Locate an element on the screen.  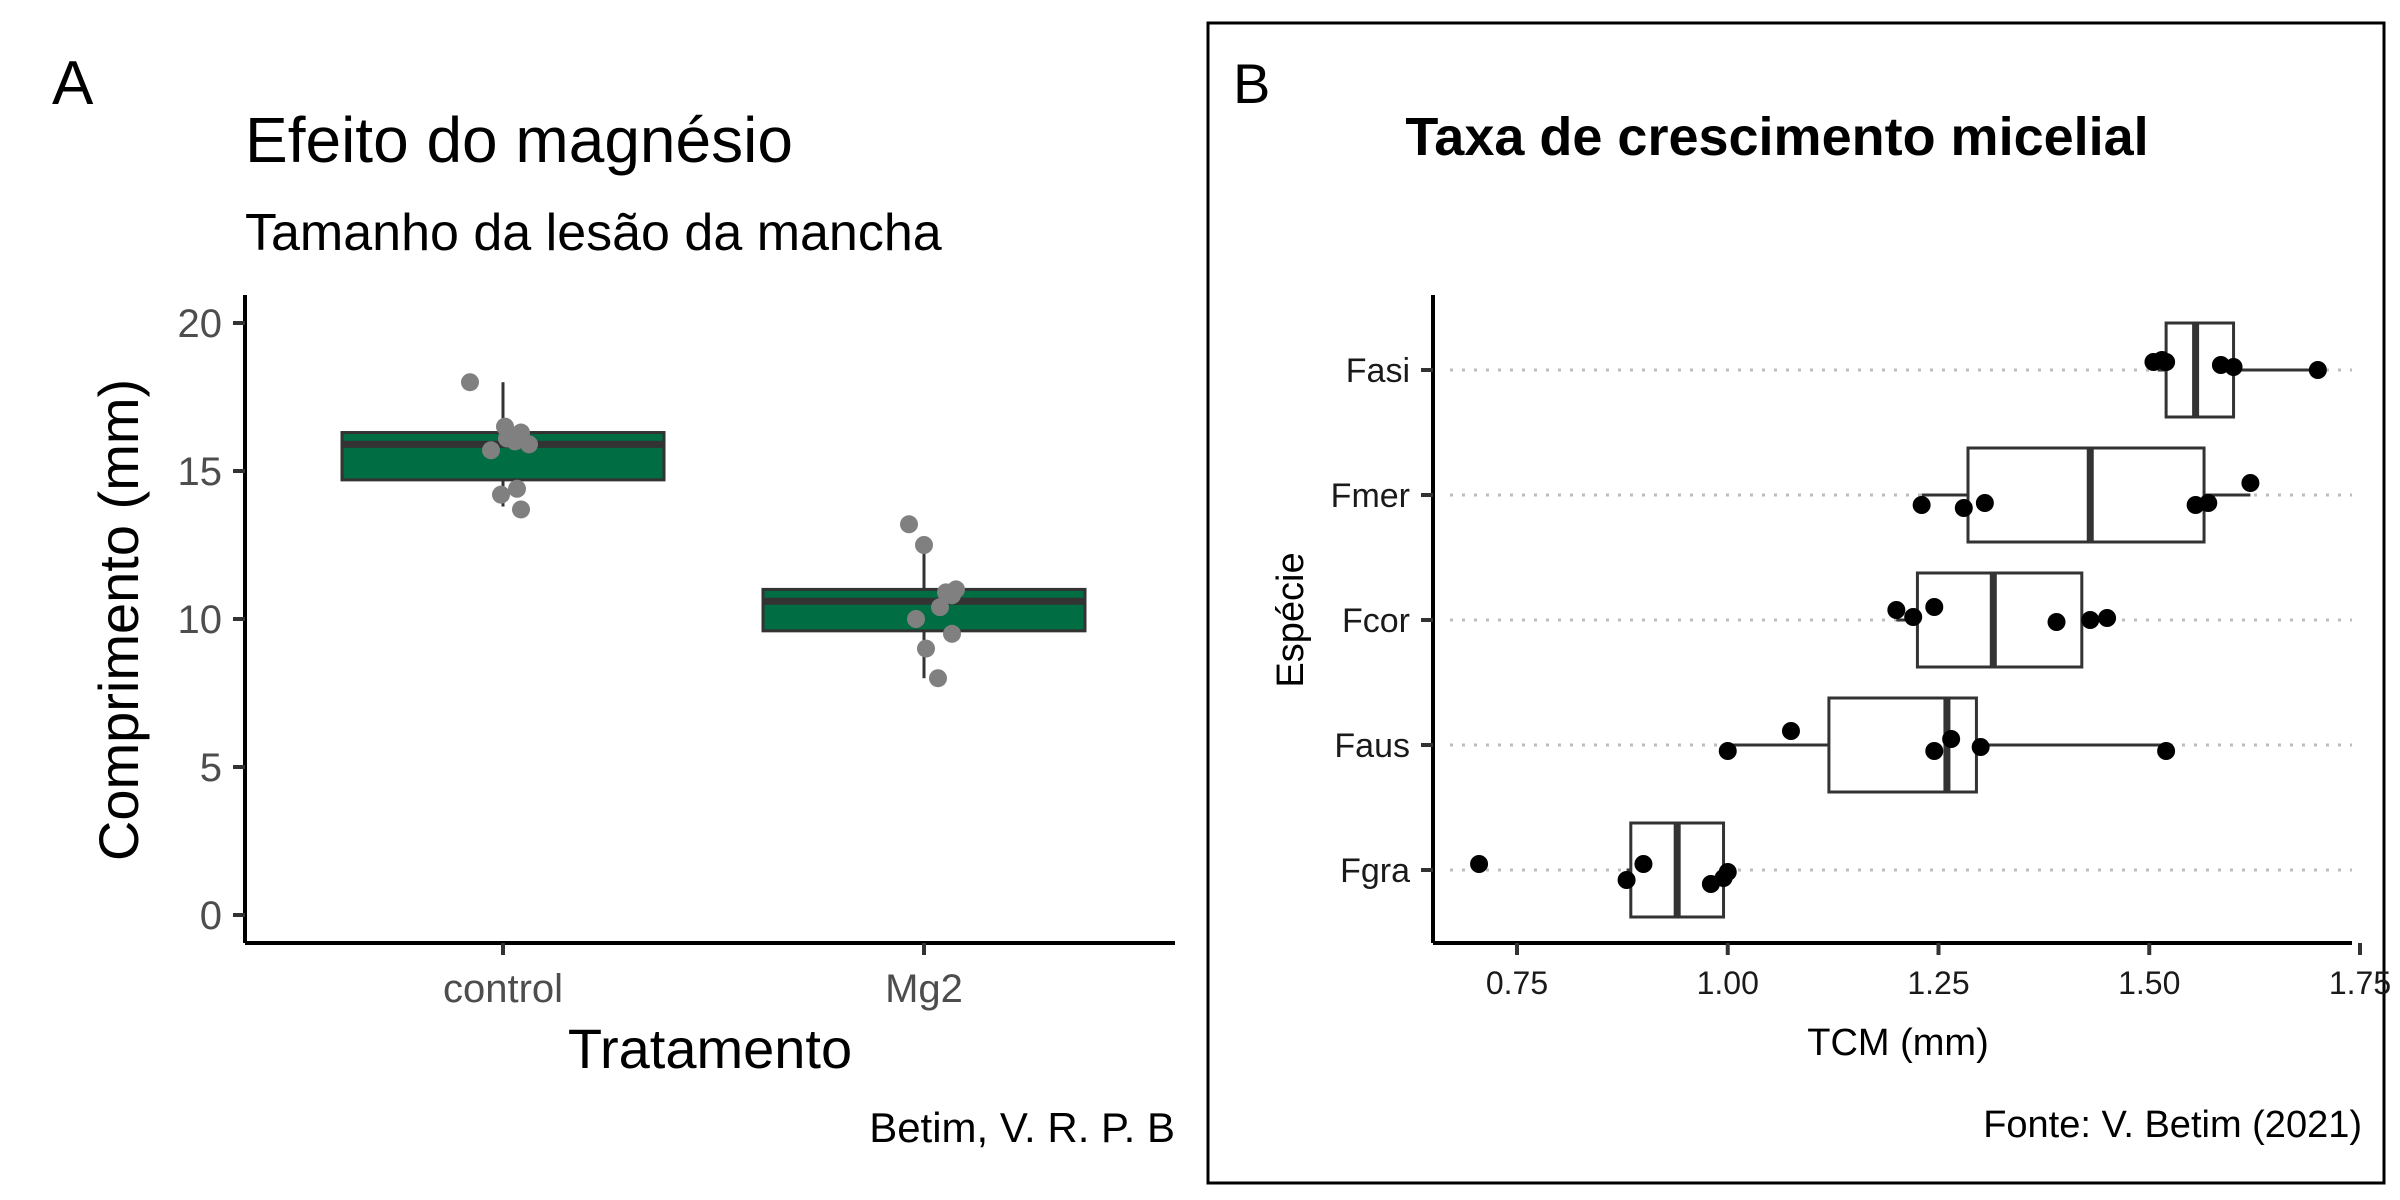
panel-b-y-tick-label: Fcor is located at coordinates (1376, 621).